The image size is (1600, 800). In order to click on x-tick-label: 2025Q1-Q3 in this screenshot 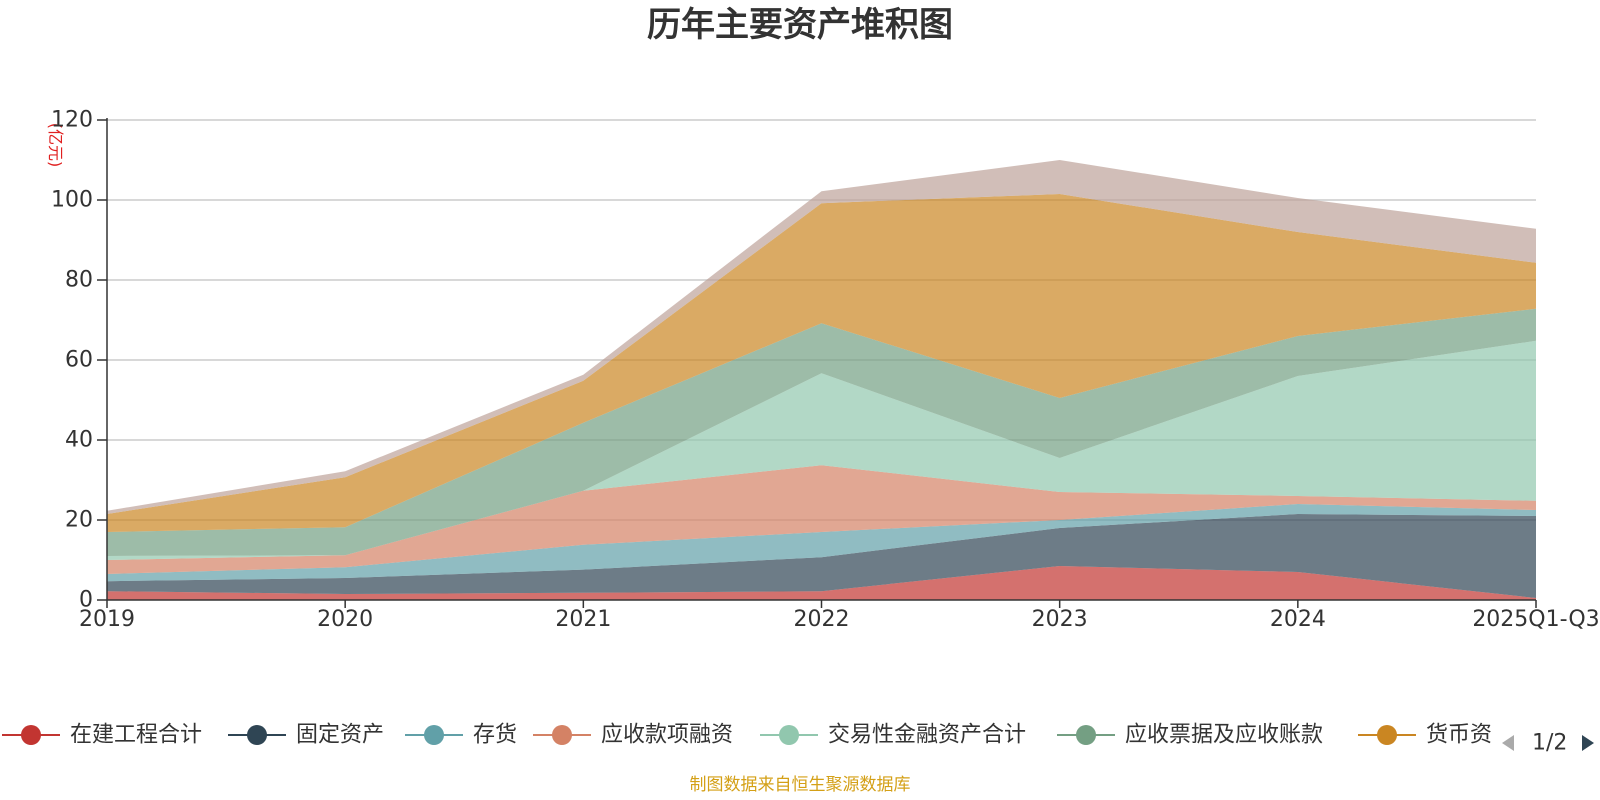, I will do `click(1535, 619)`.